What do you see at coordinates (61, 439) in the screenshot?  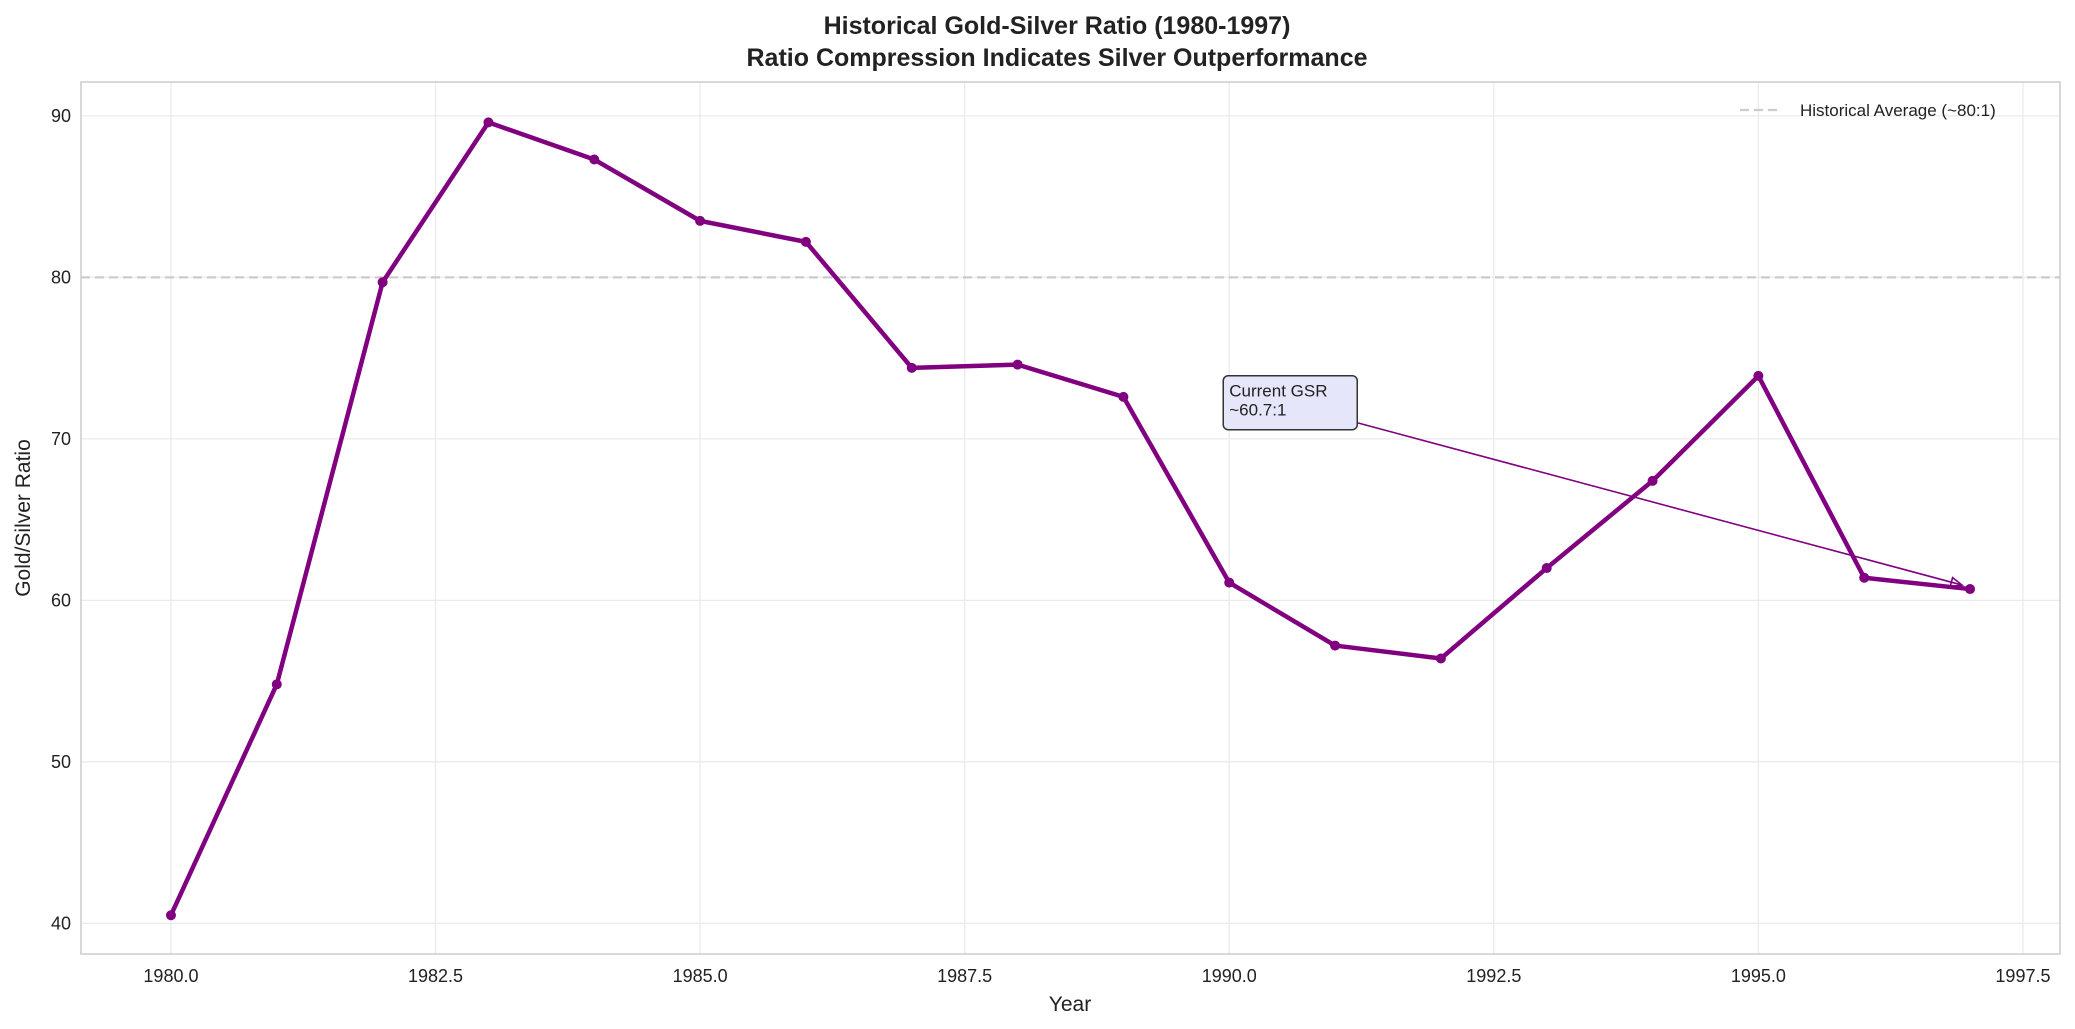 I see `y-tick-label: 70` at bounding box center [61, 439].